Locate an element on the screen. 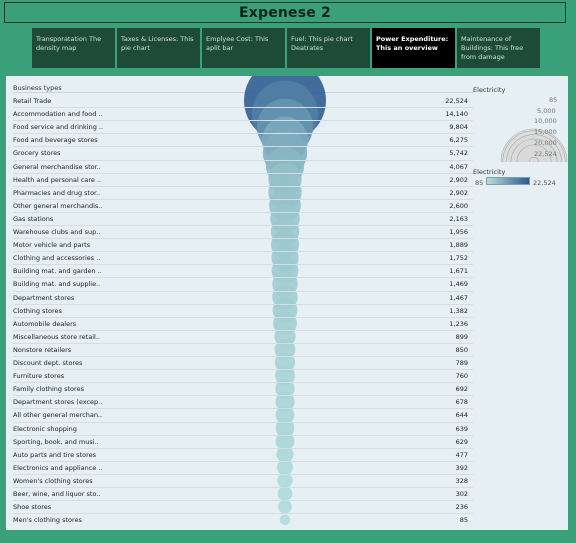 The image size is (576, 543). tab-employee-cost: Emplyee Cost: This aplit bar is located at coordinates (243, 48).